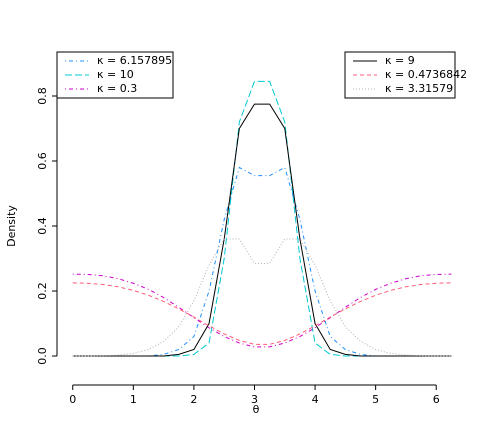  I want to click on y-tick-label: 0.0, so click(42, 356).